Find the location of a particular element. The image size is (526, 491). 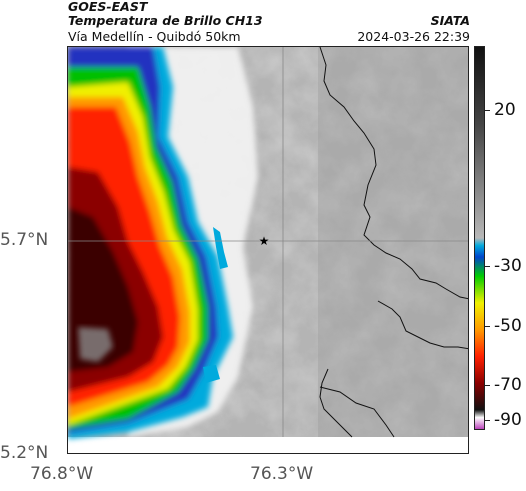

product-title: Temperatura de Brillo CH13 is located at coordinates (165, 20).